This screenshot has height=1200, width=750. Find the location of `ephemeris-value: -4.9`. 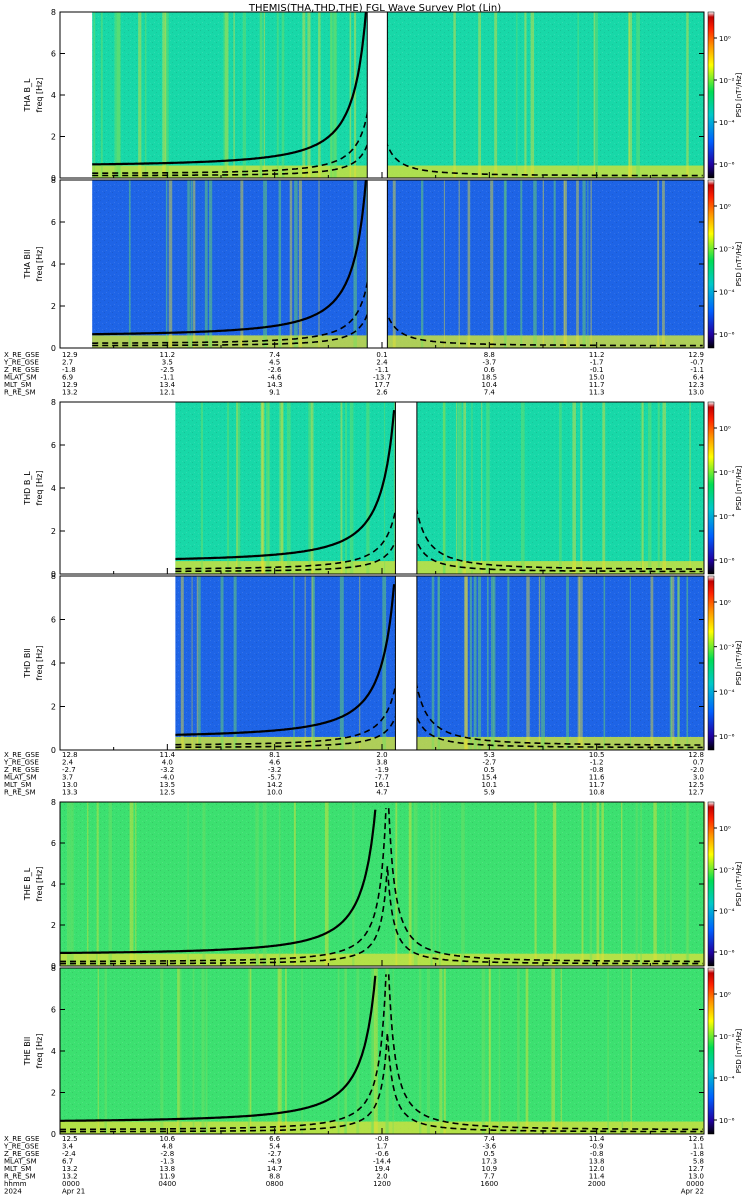

ephemeris-value: -4.9 is located at coordinates (275, 1162).